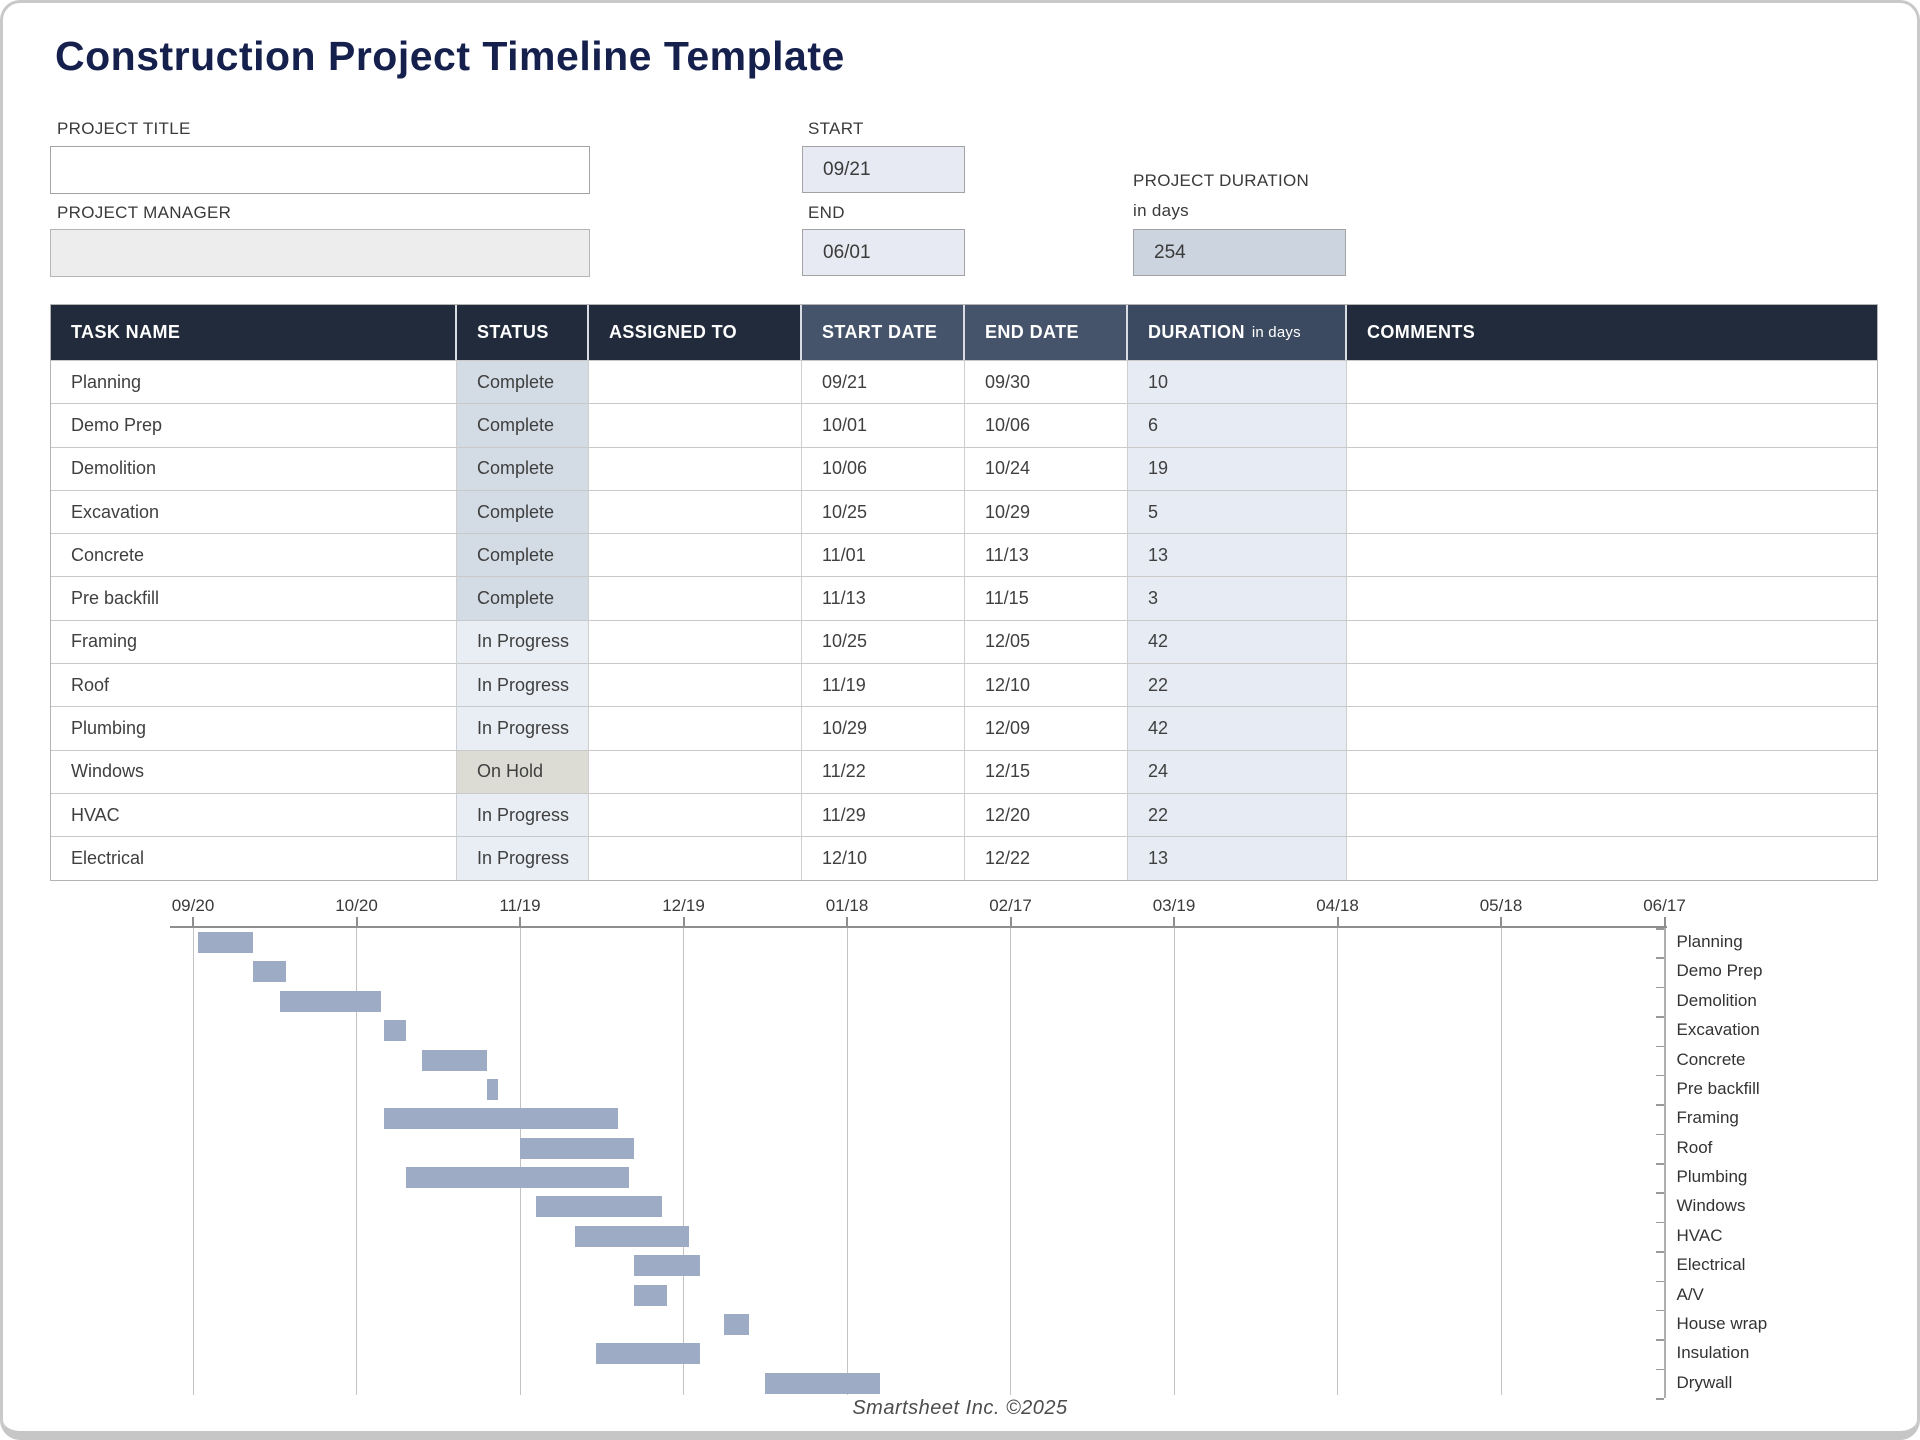 This screenshot has width=1920, height=1440. I want to click on duration-cell: 19, so click(1237, 468).